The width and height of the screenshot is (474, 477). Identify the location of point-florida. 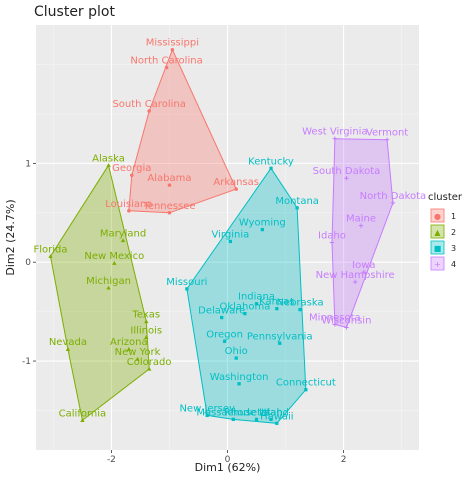
(50, 256).